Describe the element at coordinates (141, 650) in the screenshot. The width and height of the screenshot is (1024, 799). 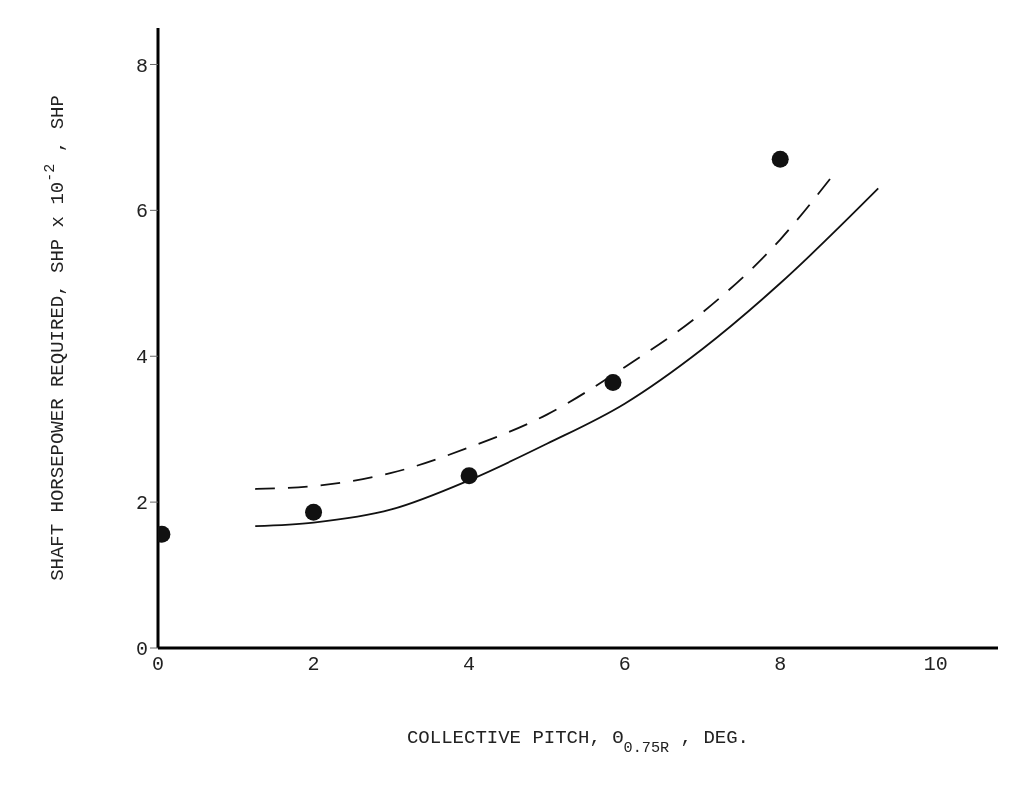
I see `y-tick-label: 0` at that location.